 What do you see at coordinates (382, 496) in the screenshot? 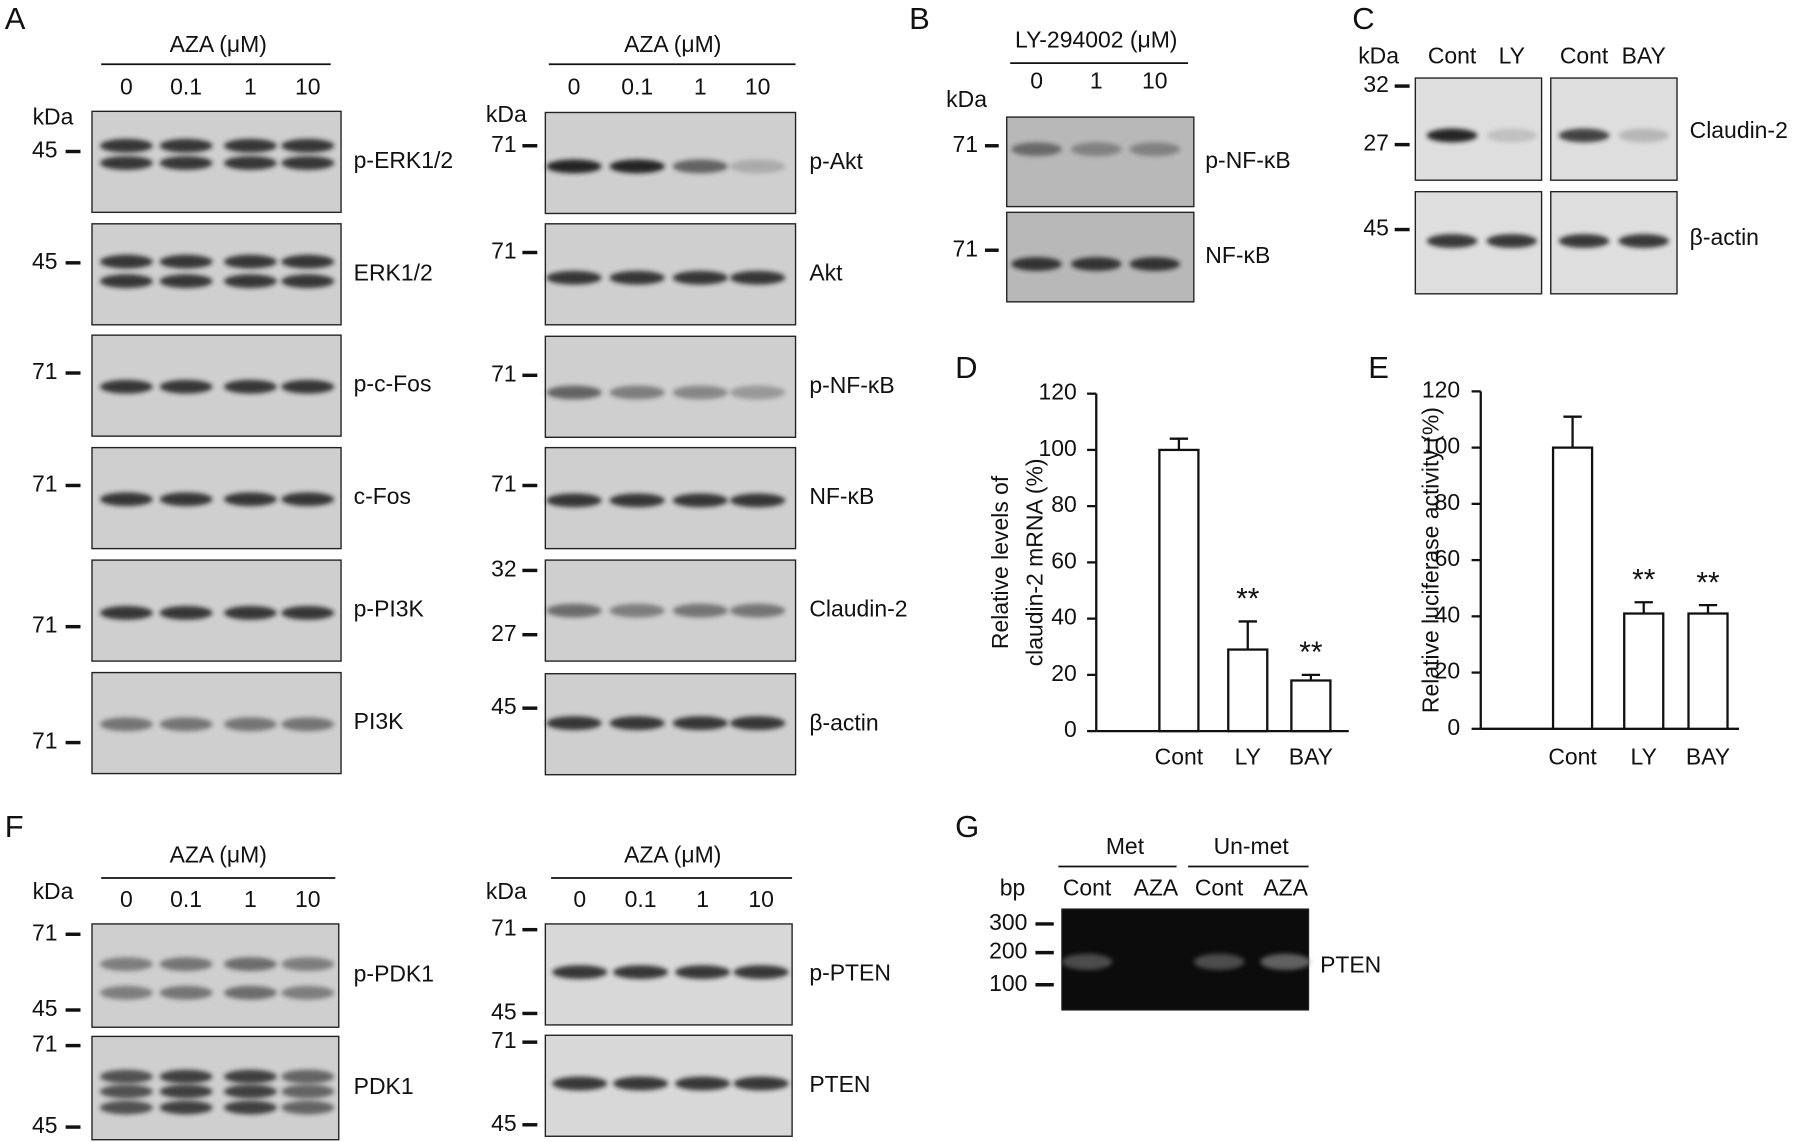
I see `blot-label: c-Fos` at bounding box center [382, 496].